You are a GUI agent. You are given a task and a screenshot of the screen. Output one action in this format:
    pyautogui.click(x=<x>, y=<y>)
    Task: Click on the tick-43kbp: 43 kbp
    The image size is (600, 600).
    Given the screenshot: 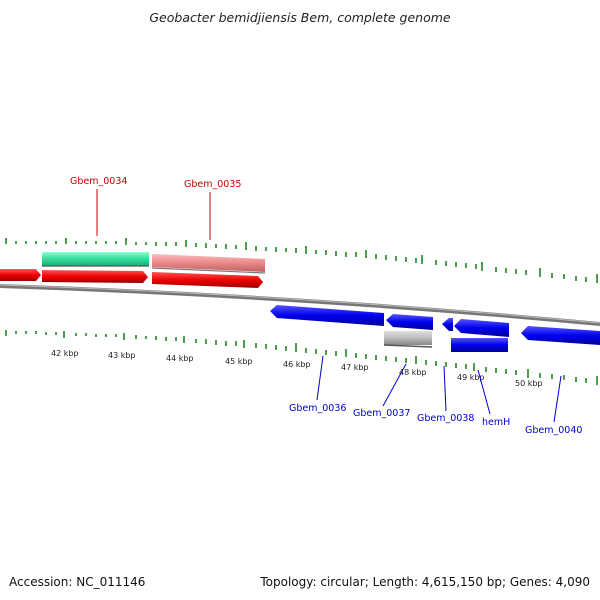 What is the action you would take?
    pyautogui.click(x=122, y=355)
    